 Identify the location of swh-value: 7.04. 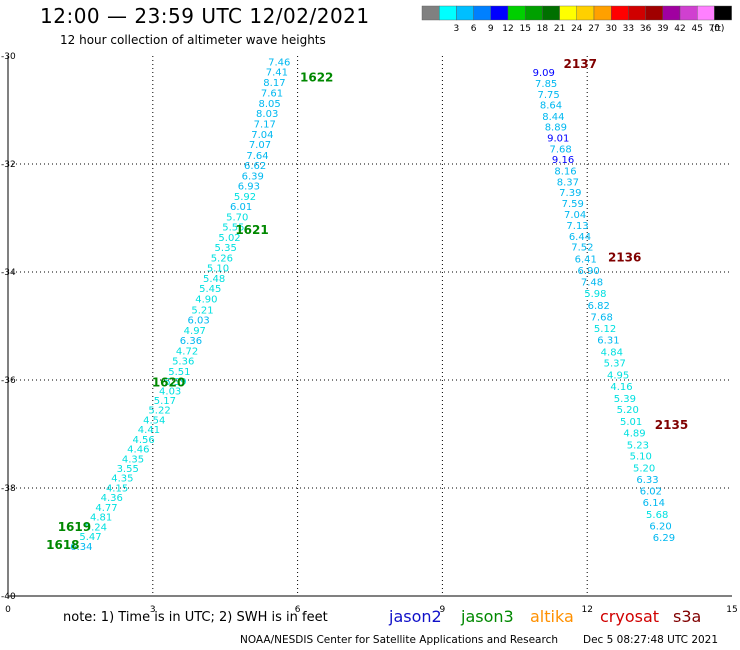
(262, 135).